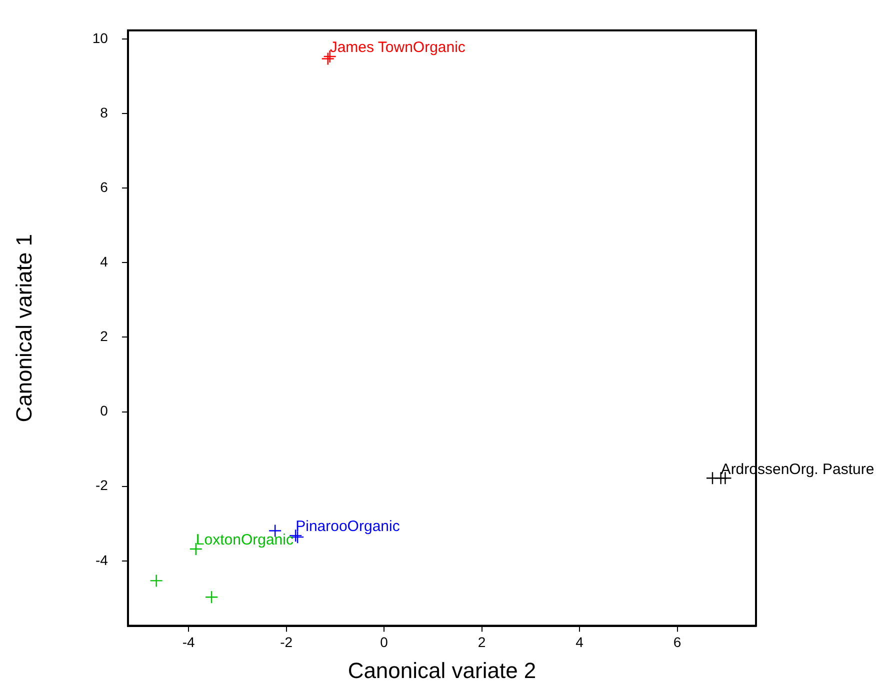 This screenshot has height=697, width=884. Describe the element at coordinates (100, 38) in the screenshot. I see `y-tick-label: 10` at that location.